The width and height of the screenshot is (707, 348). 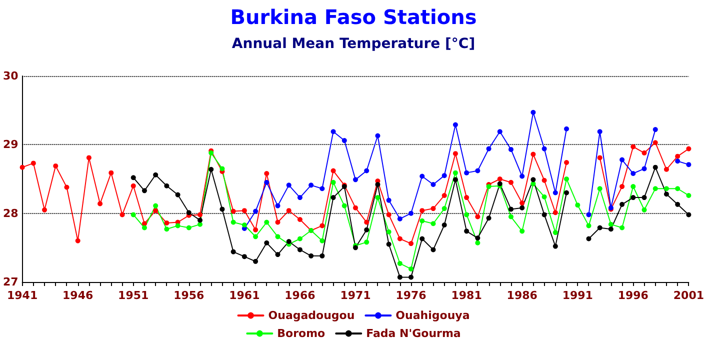 I want to click on x-tick-label: 1946, so click(x=78, y=295).